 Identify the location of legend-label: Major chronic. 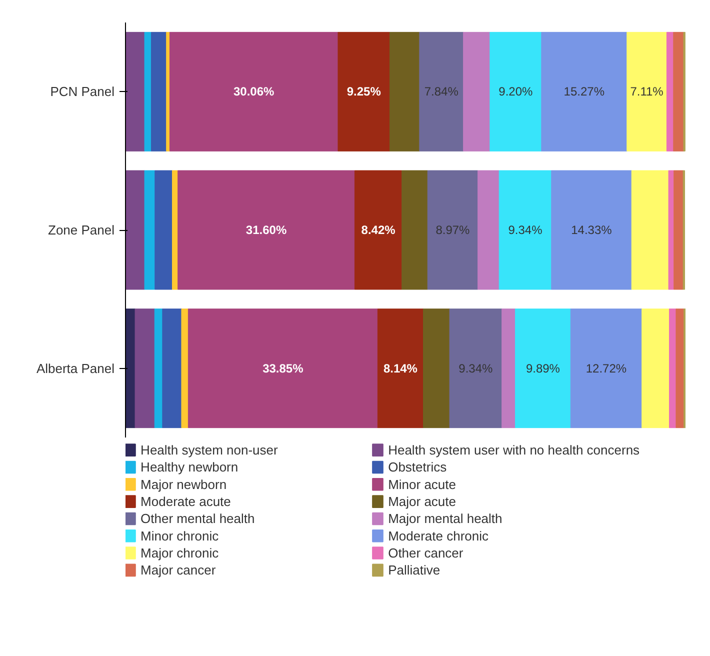
(180, 553).